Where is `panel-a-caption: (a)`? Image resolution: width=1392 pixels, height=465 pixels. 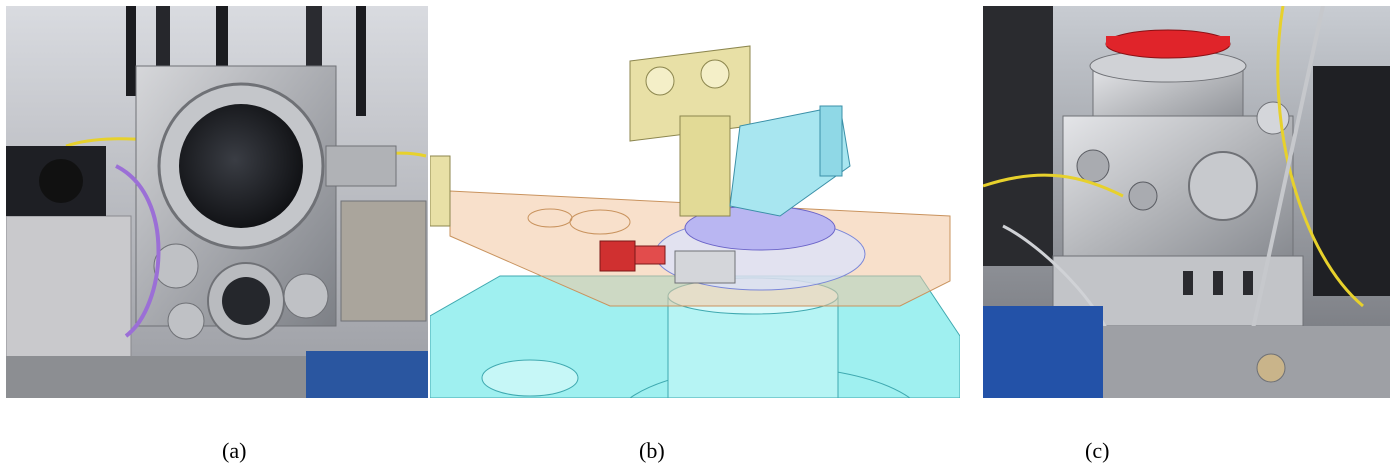 panel-a-caption: (a) is located at coordinates (234, 450).